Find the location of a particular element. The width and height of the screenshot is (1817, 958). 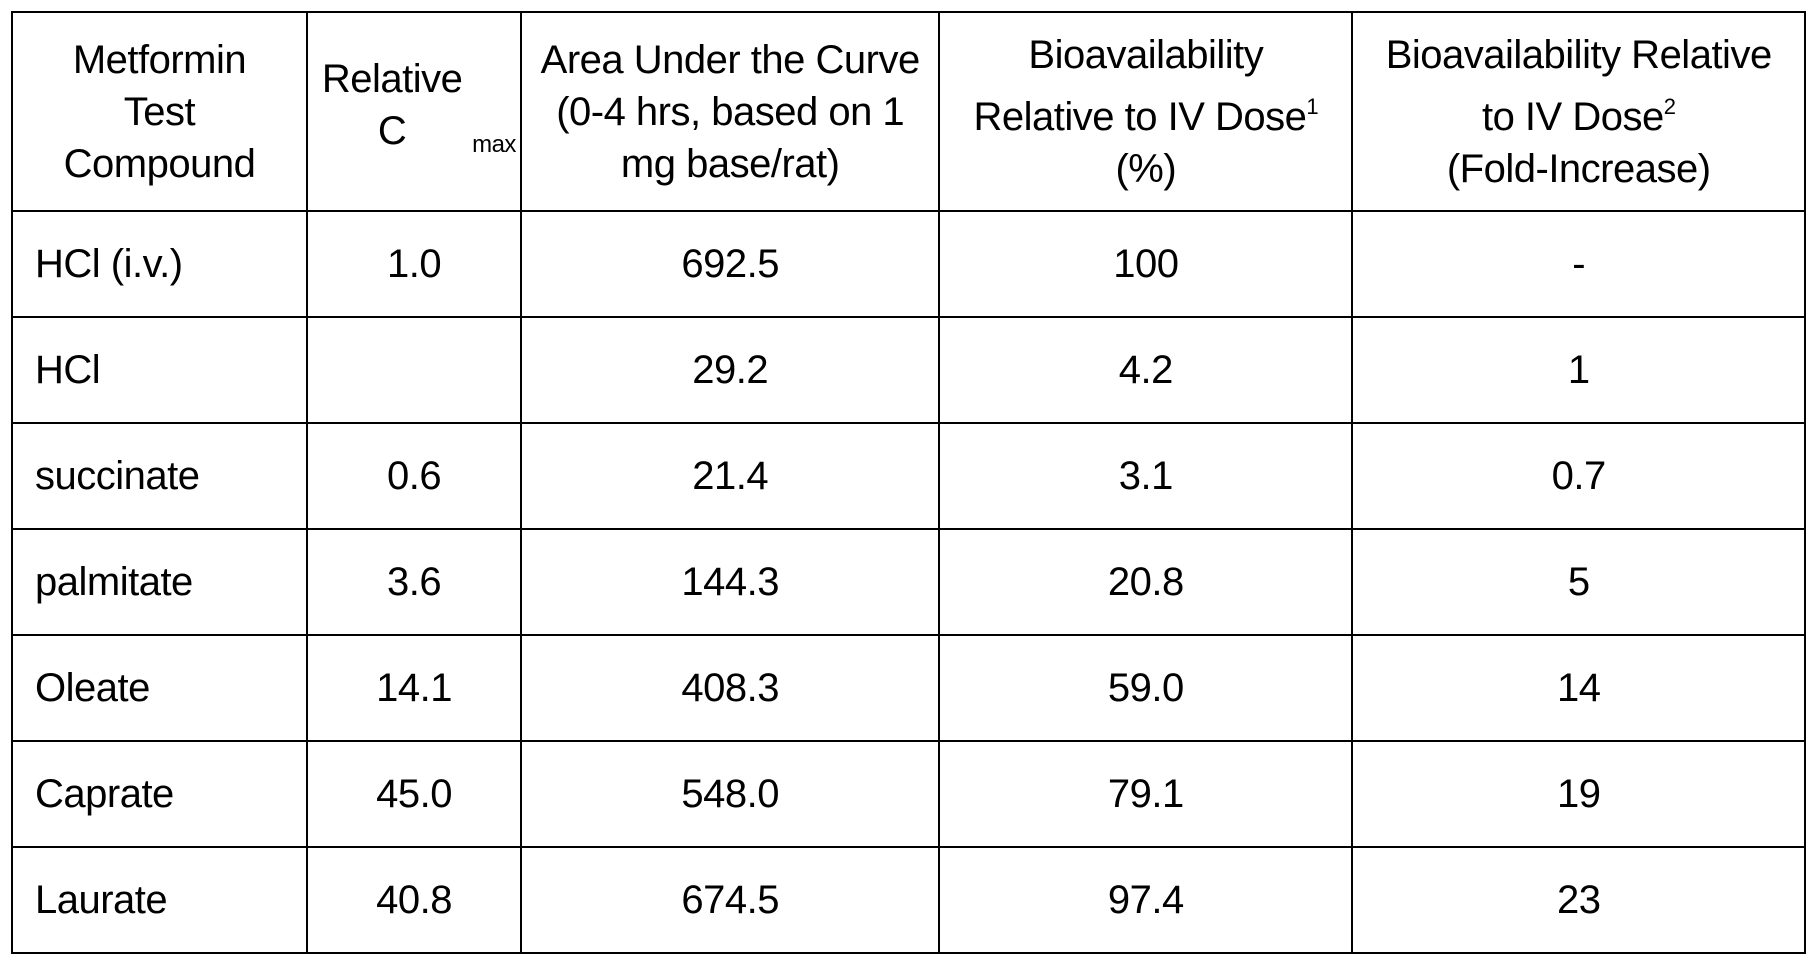

cell-bioavailability-percent: 20.8 is located at coordinates (1146, 582).